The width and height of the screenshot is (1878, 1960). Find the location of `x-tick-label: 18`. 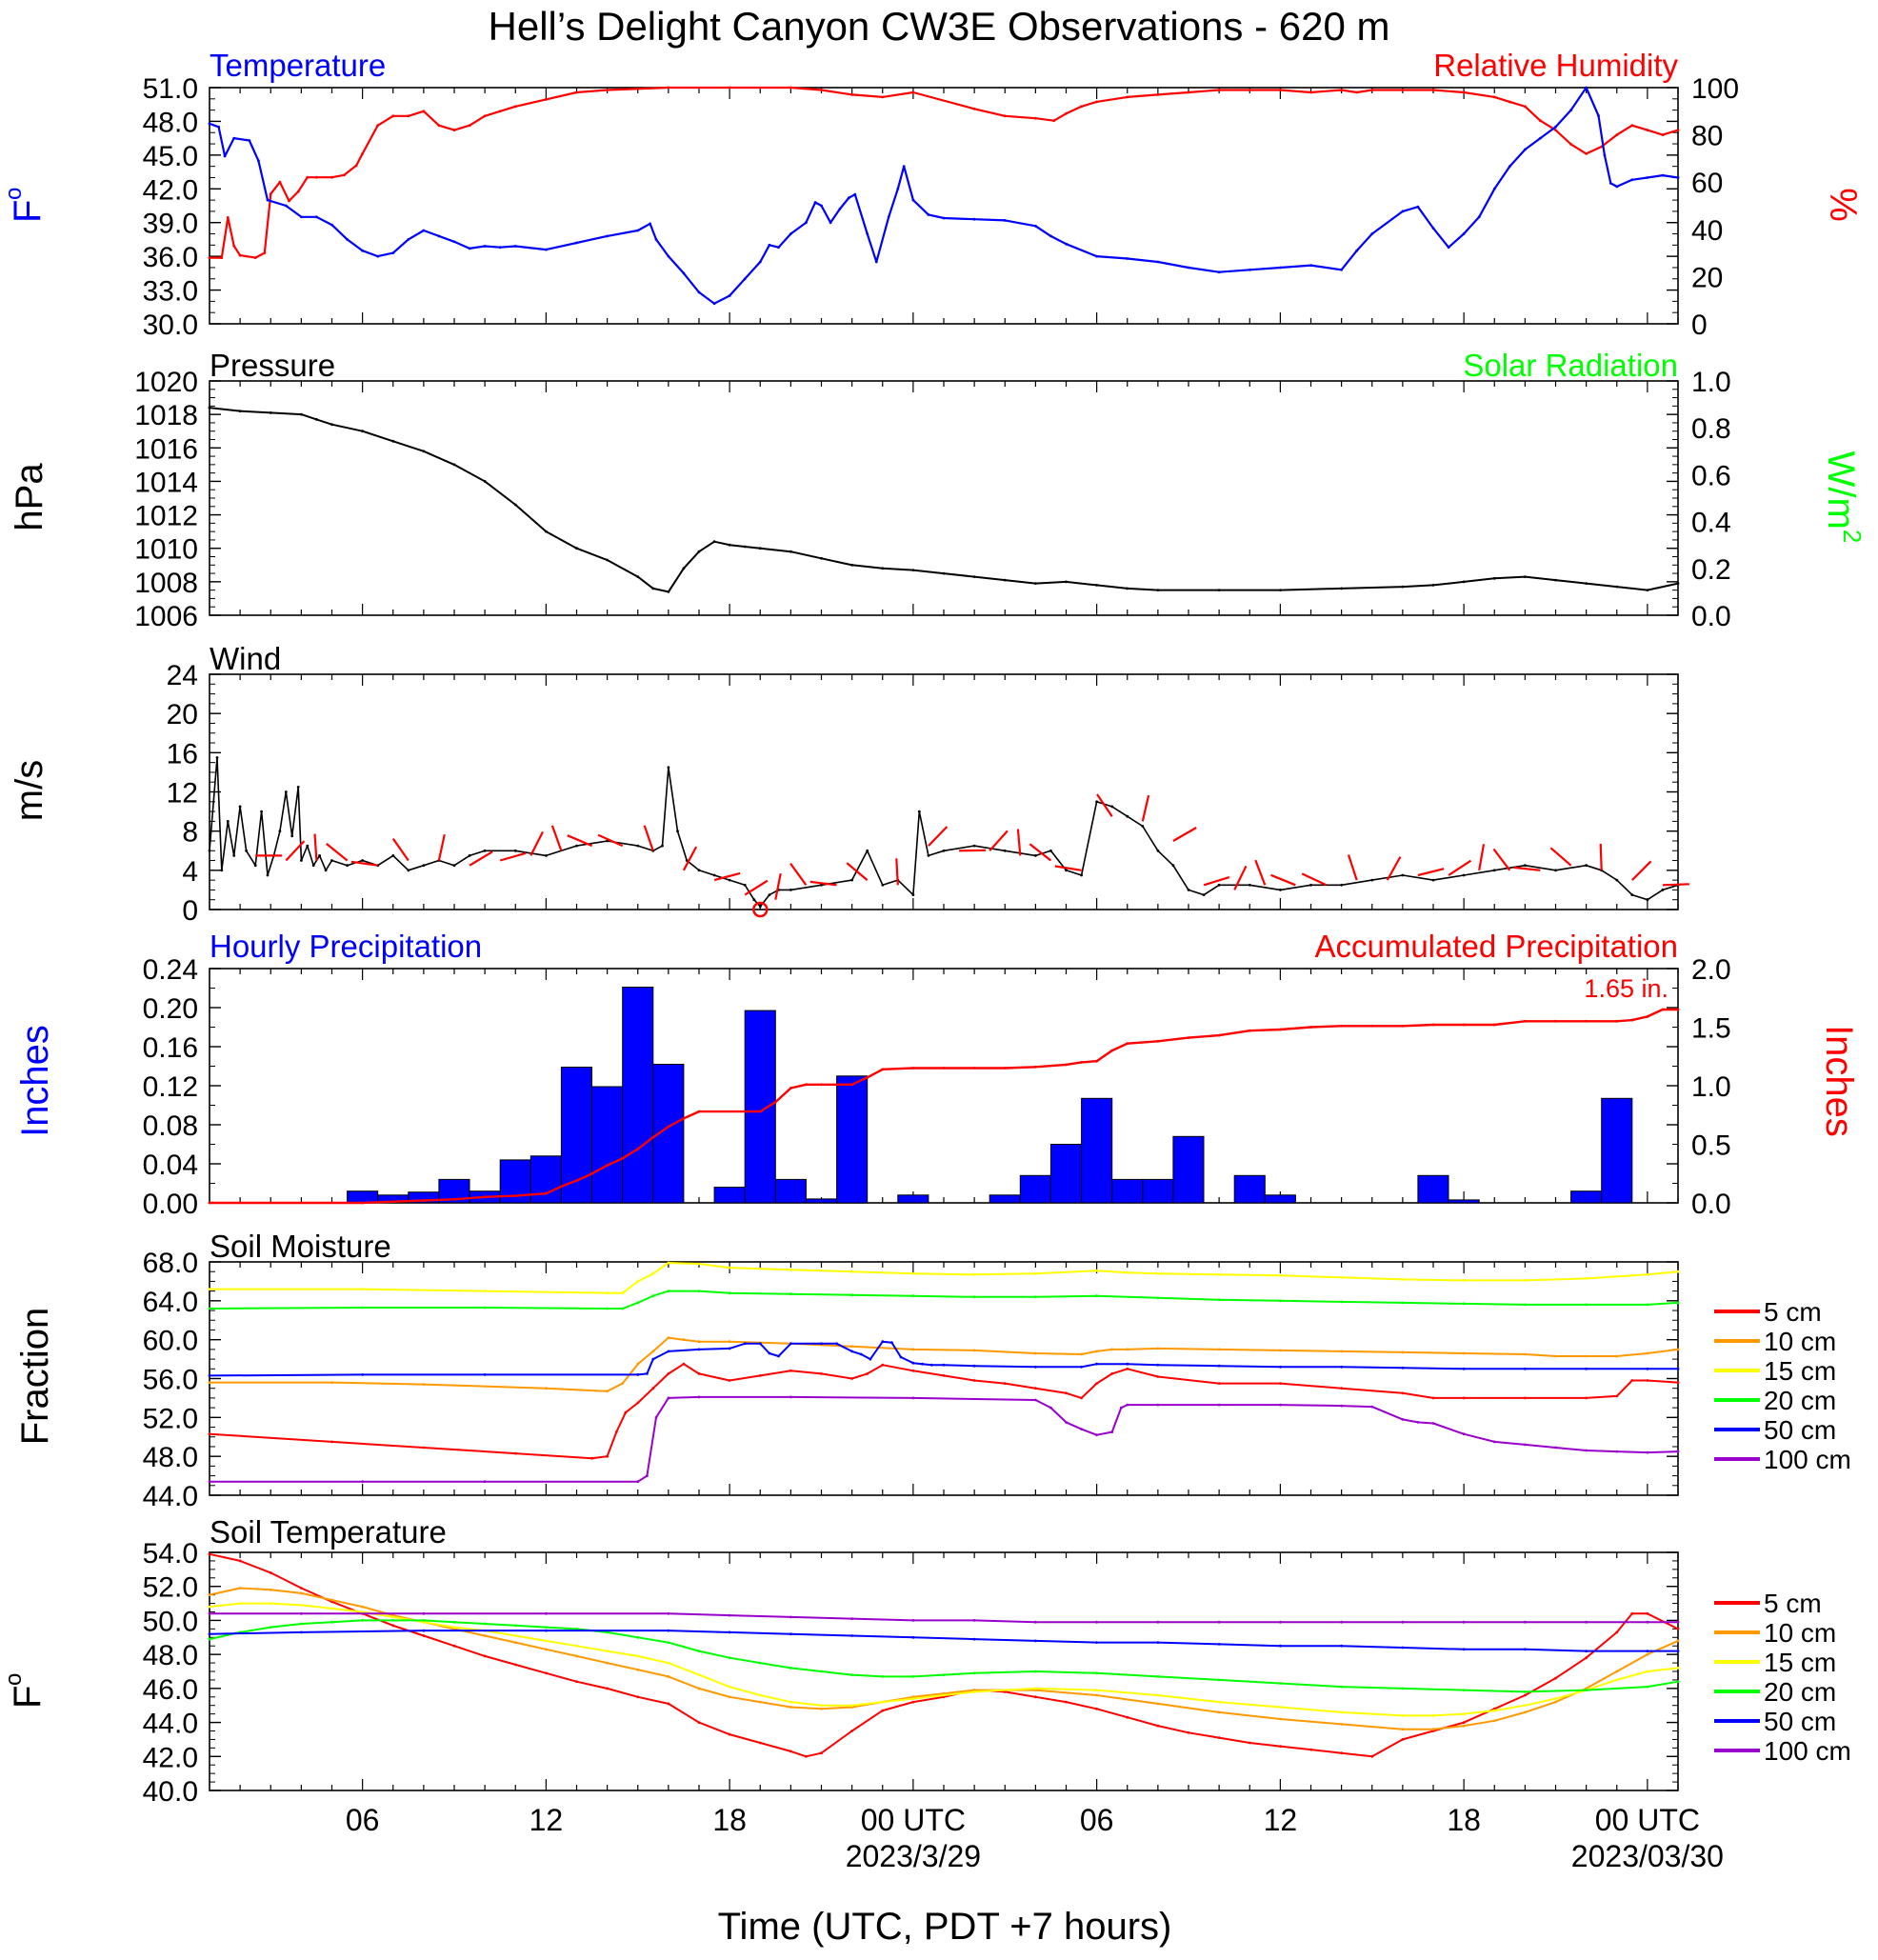

x-tick-label: 18 is located at coordinates (1464, 1820).